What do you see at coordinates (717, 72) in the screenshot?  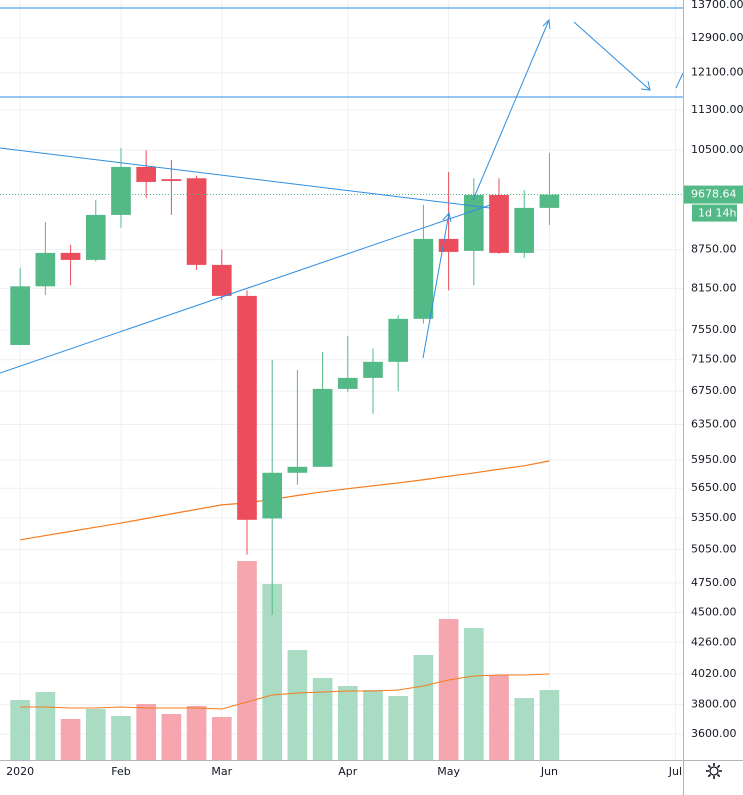 I see `y-tick-label: 12100.00` at bounding box center [717, 72].